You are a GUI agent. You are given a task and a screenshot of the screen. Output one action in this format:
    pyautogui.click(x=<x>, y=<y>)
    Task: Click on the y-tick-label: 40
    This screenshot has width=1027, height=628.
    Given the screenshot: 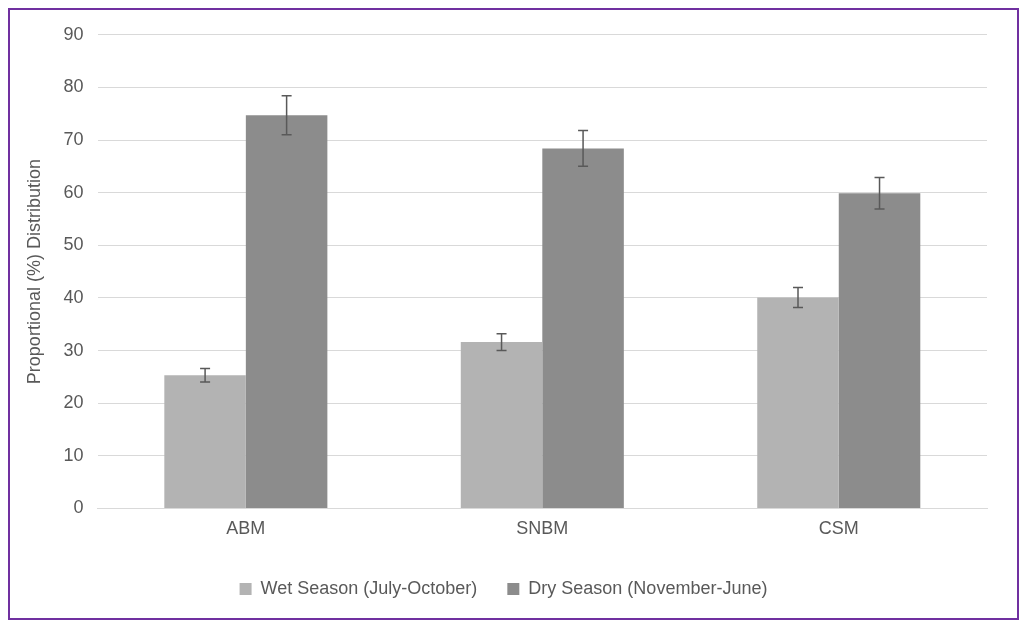 What is the action you would take?
    pyautogui.click(x=73, y=296)
    